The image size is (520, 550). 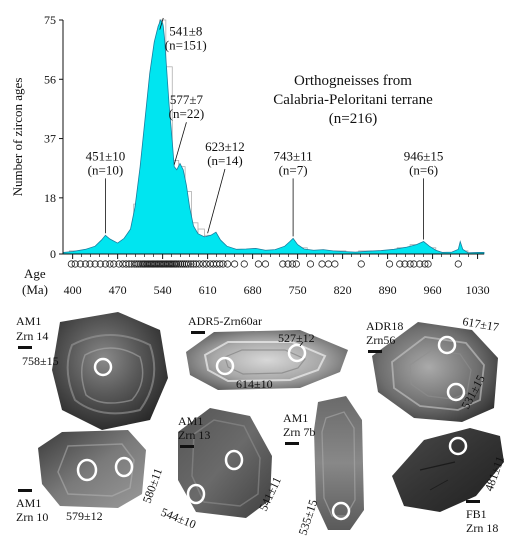 I want to click on grain-label-line-2: Zrn 10, so click(x=32, y=517).